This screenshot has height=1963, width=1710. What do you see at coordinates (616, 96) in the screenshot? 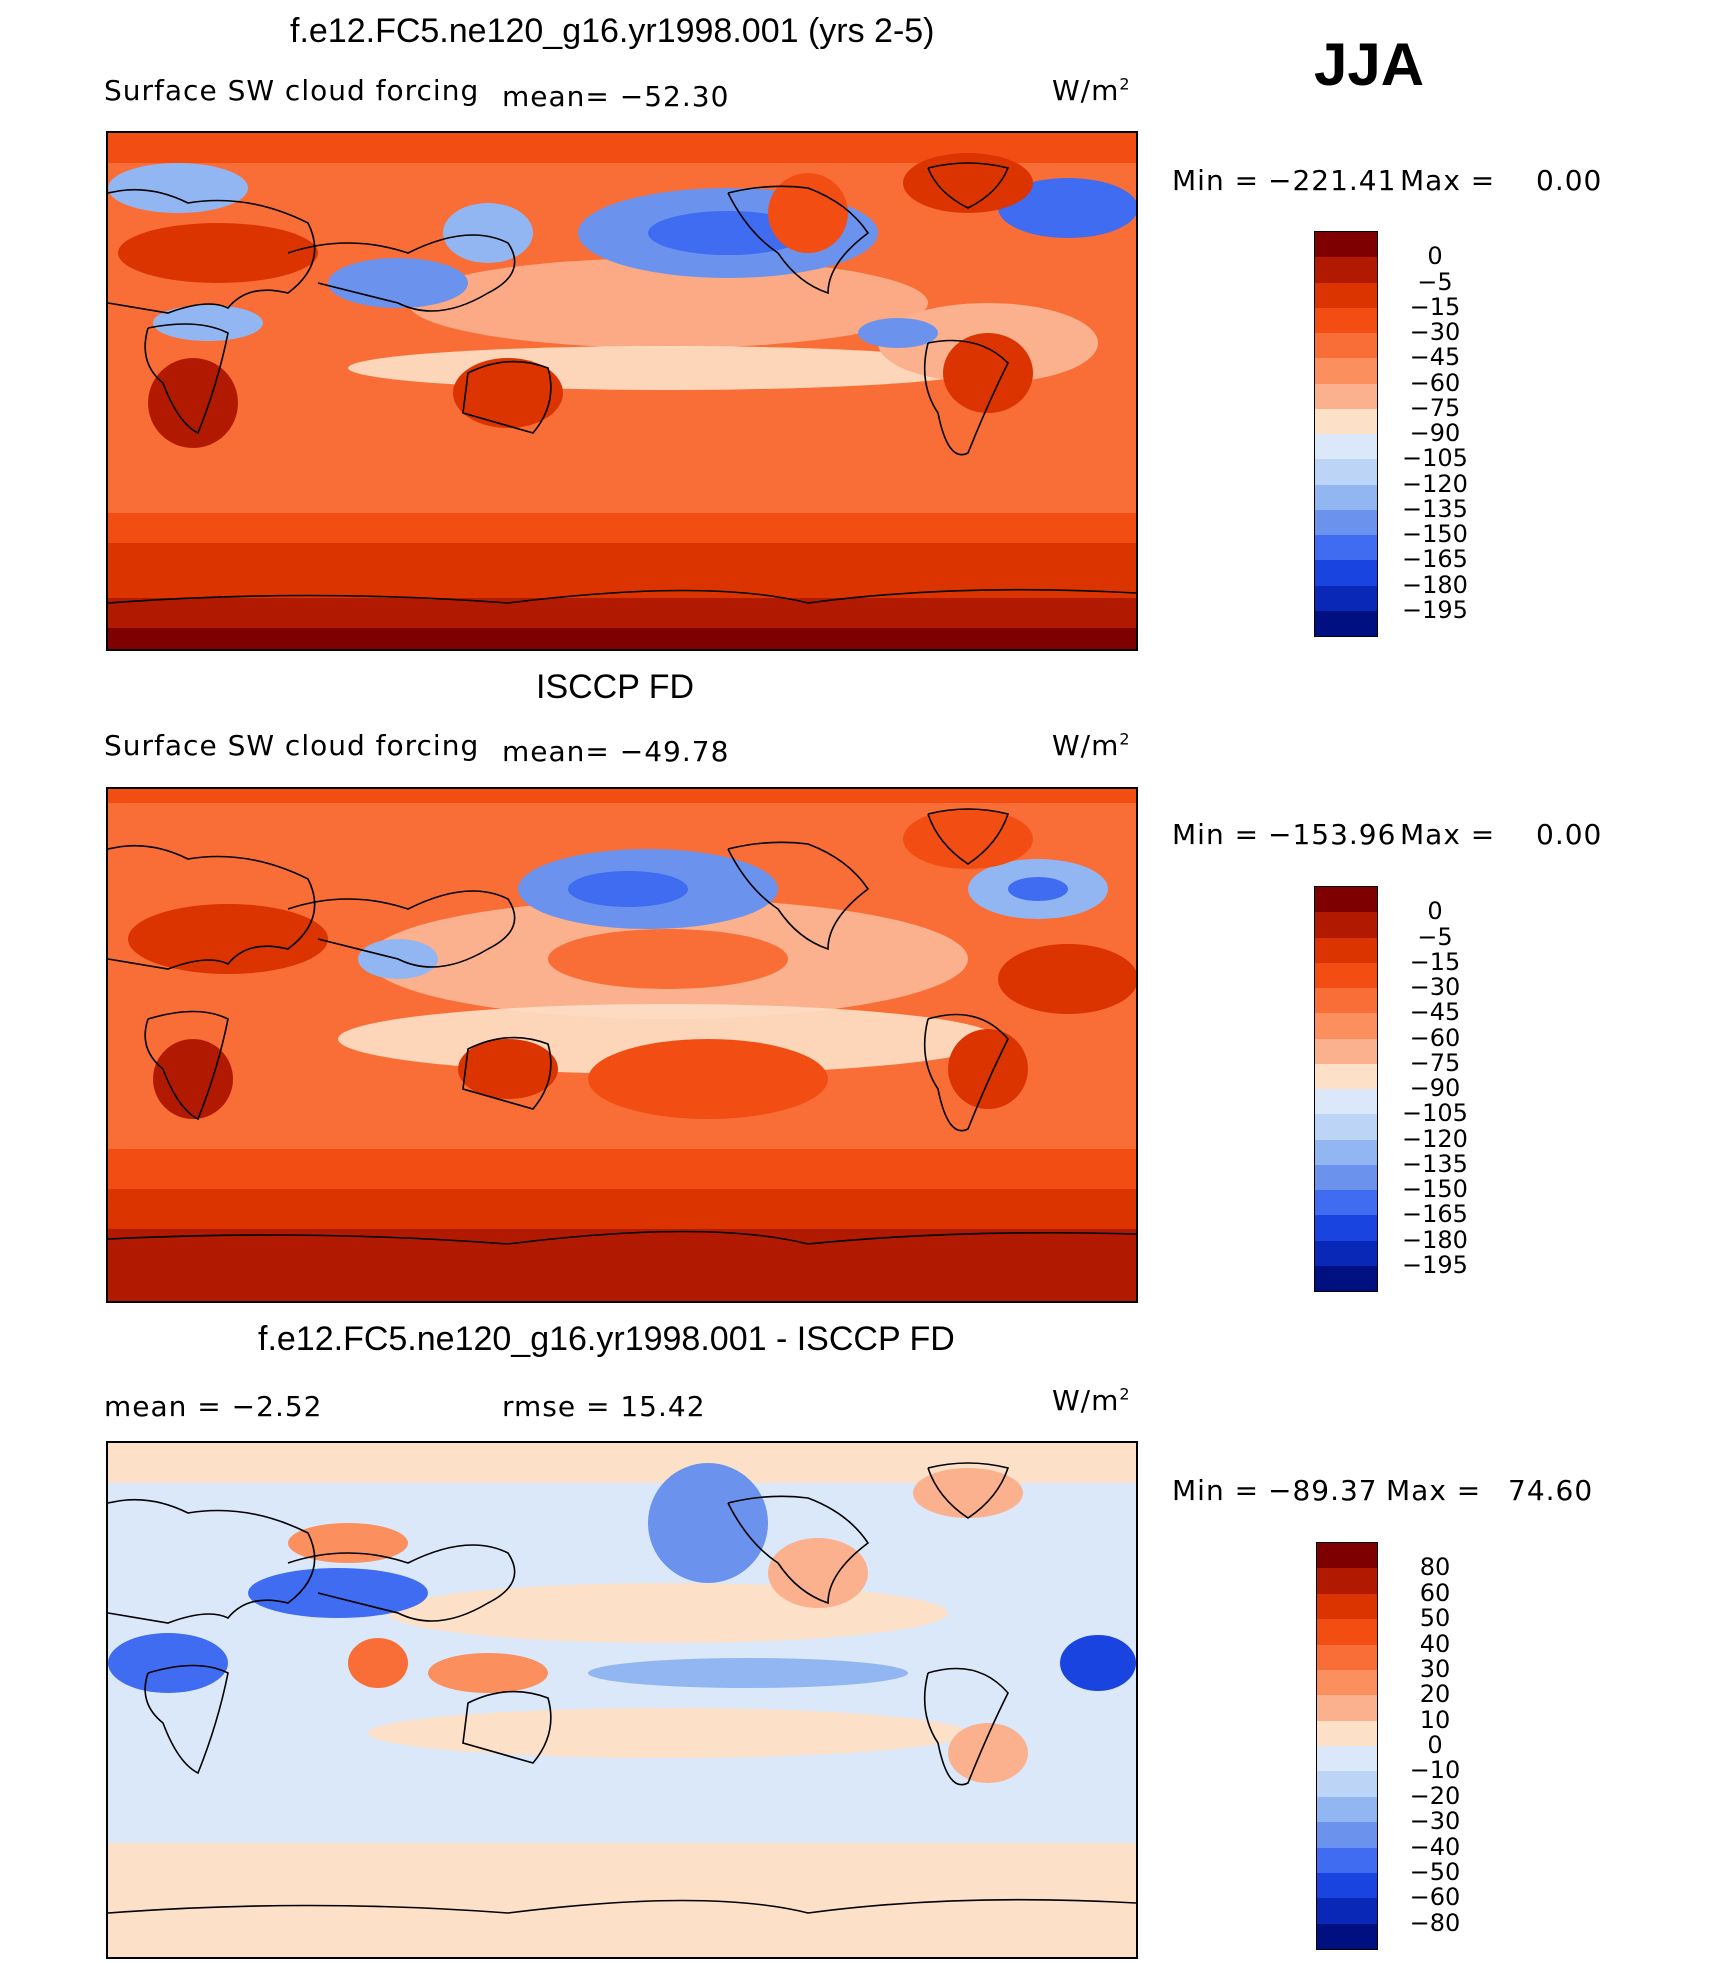
I see `panel-1-mean: mean= −52.30` at bounding box center [616, 96].